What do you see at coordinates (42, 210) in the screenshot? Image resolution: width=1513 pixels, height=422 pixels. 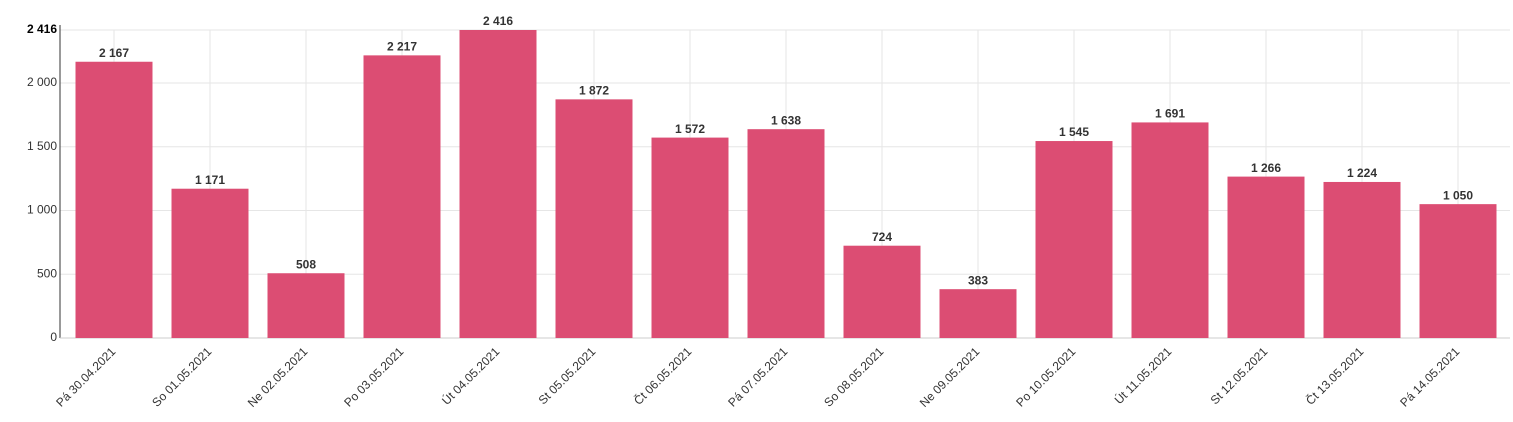 I see `y-tick-label: 1 000` at bounding box center [42, 210].